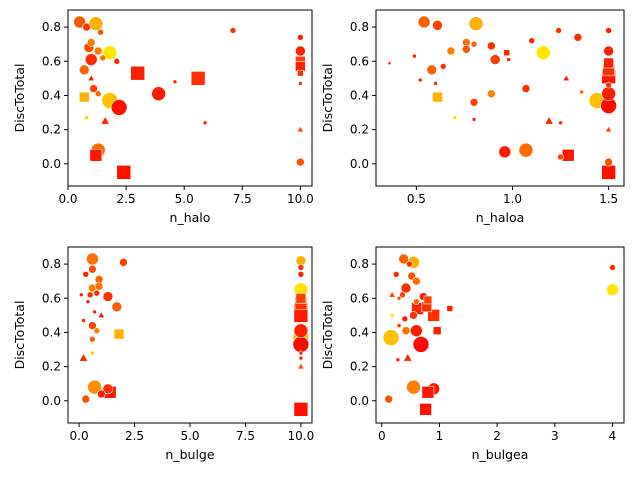 The image size is (640, 480). I want to click on x-tick-label: 10.0, so click(301, 436).